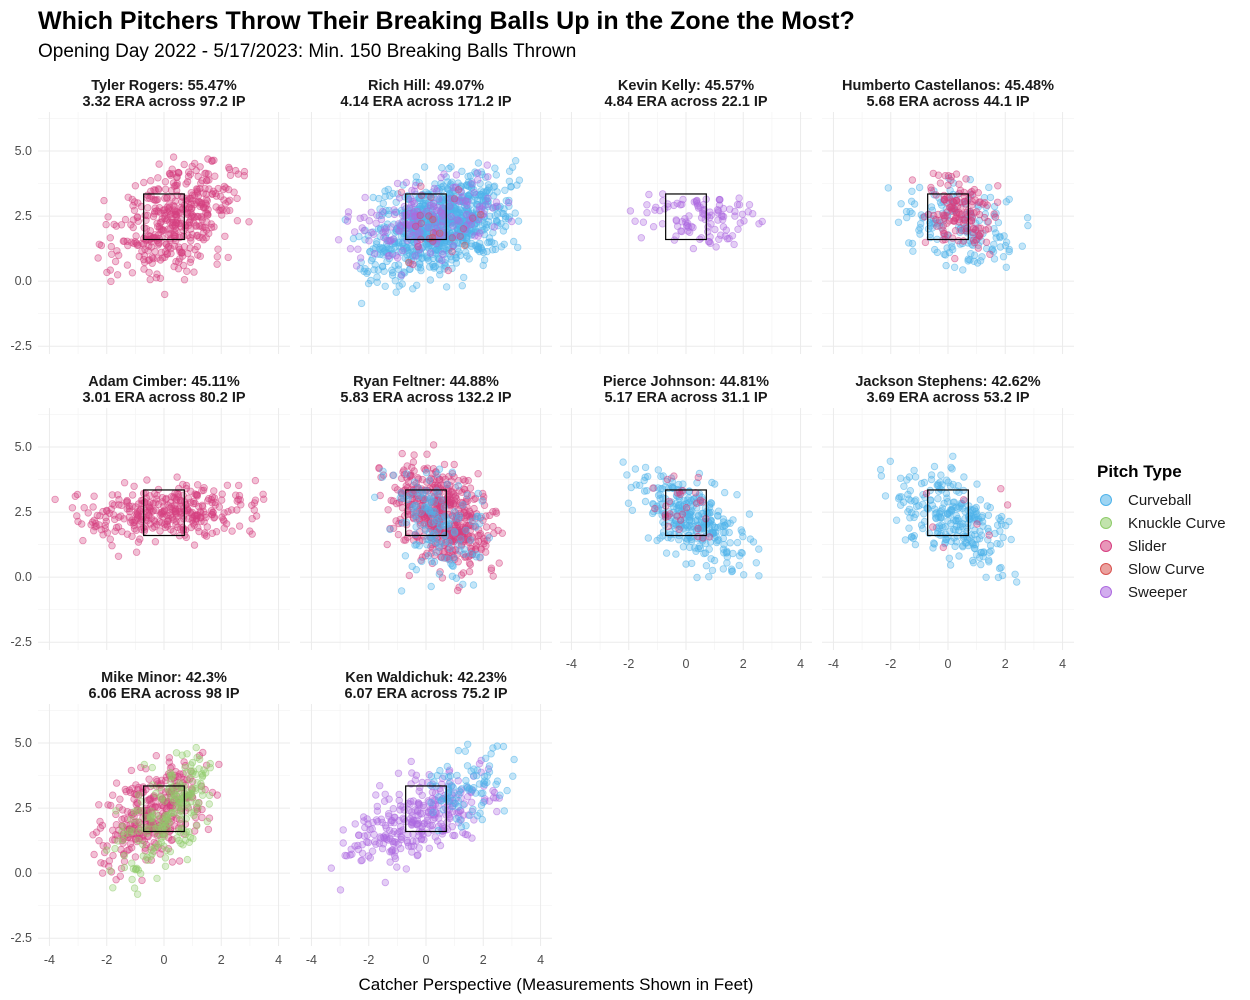  I want to click on panel-subtitle: 4.84 ERA across 22.1 IP, so click(685, 102).